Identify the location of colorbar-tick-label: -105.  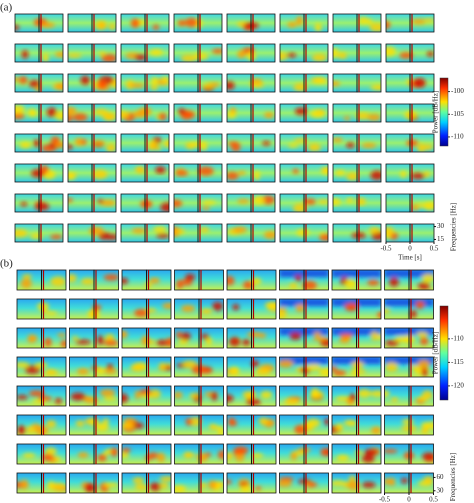
(457, 114).